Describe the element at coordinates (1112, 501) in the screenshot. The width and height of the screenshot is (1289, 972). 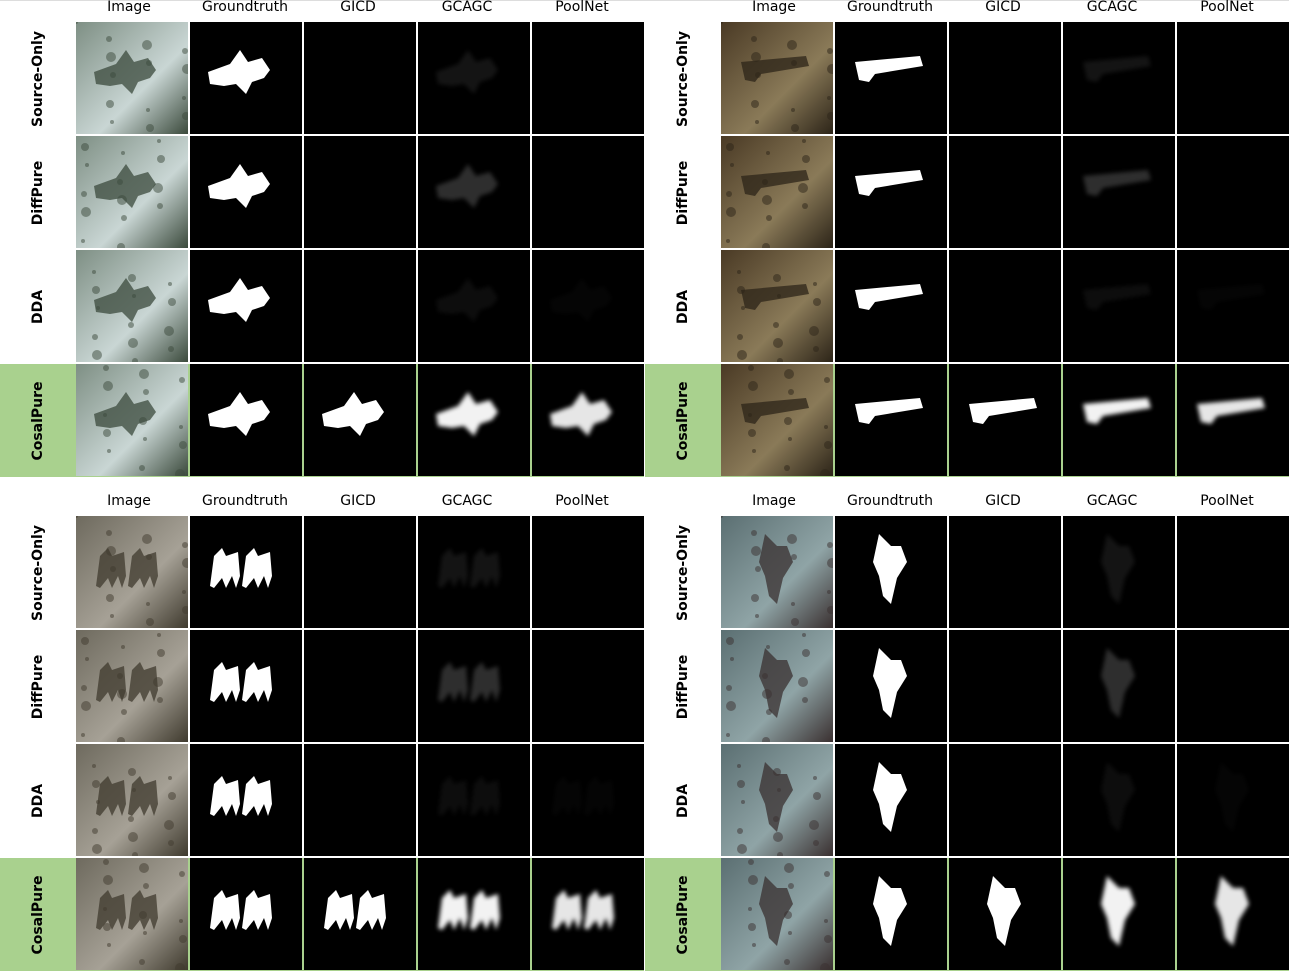
I see `column-header: GCAGC` at that location.